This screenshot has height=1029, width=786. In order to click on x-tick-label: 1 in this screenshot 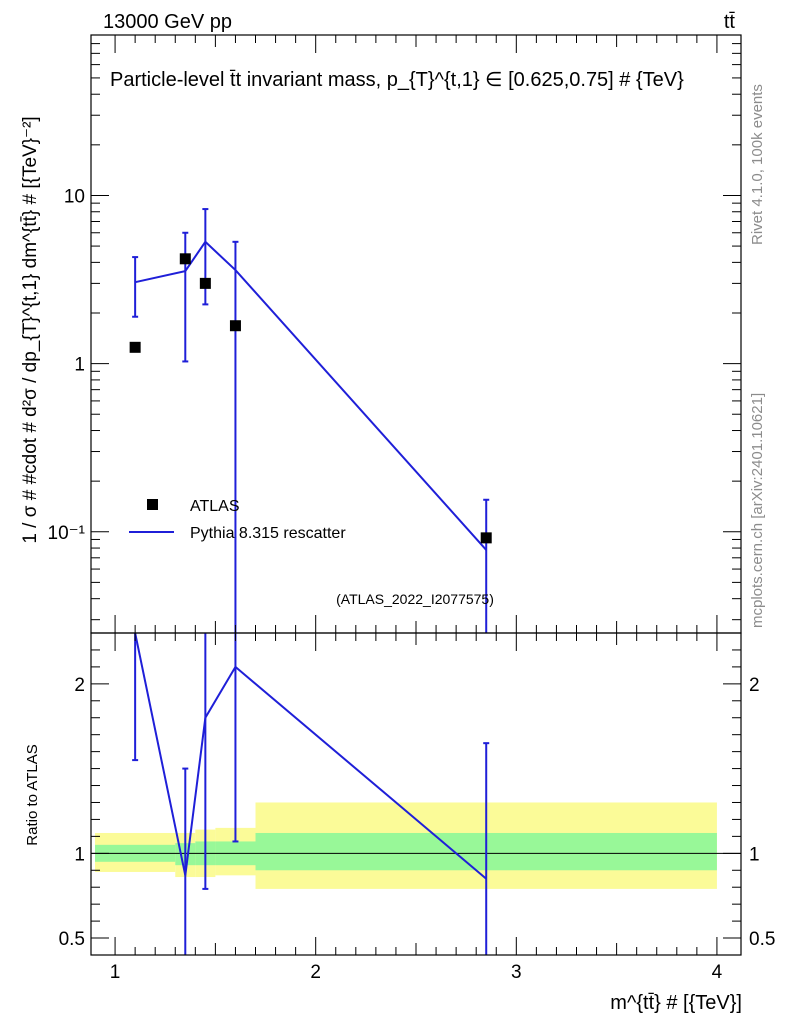, I will do `click(115, 972)`.